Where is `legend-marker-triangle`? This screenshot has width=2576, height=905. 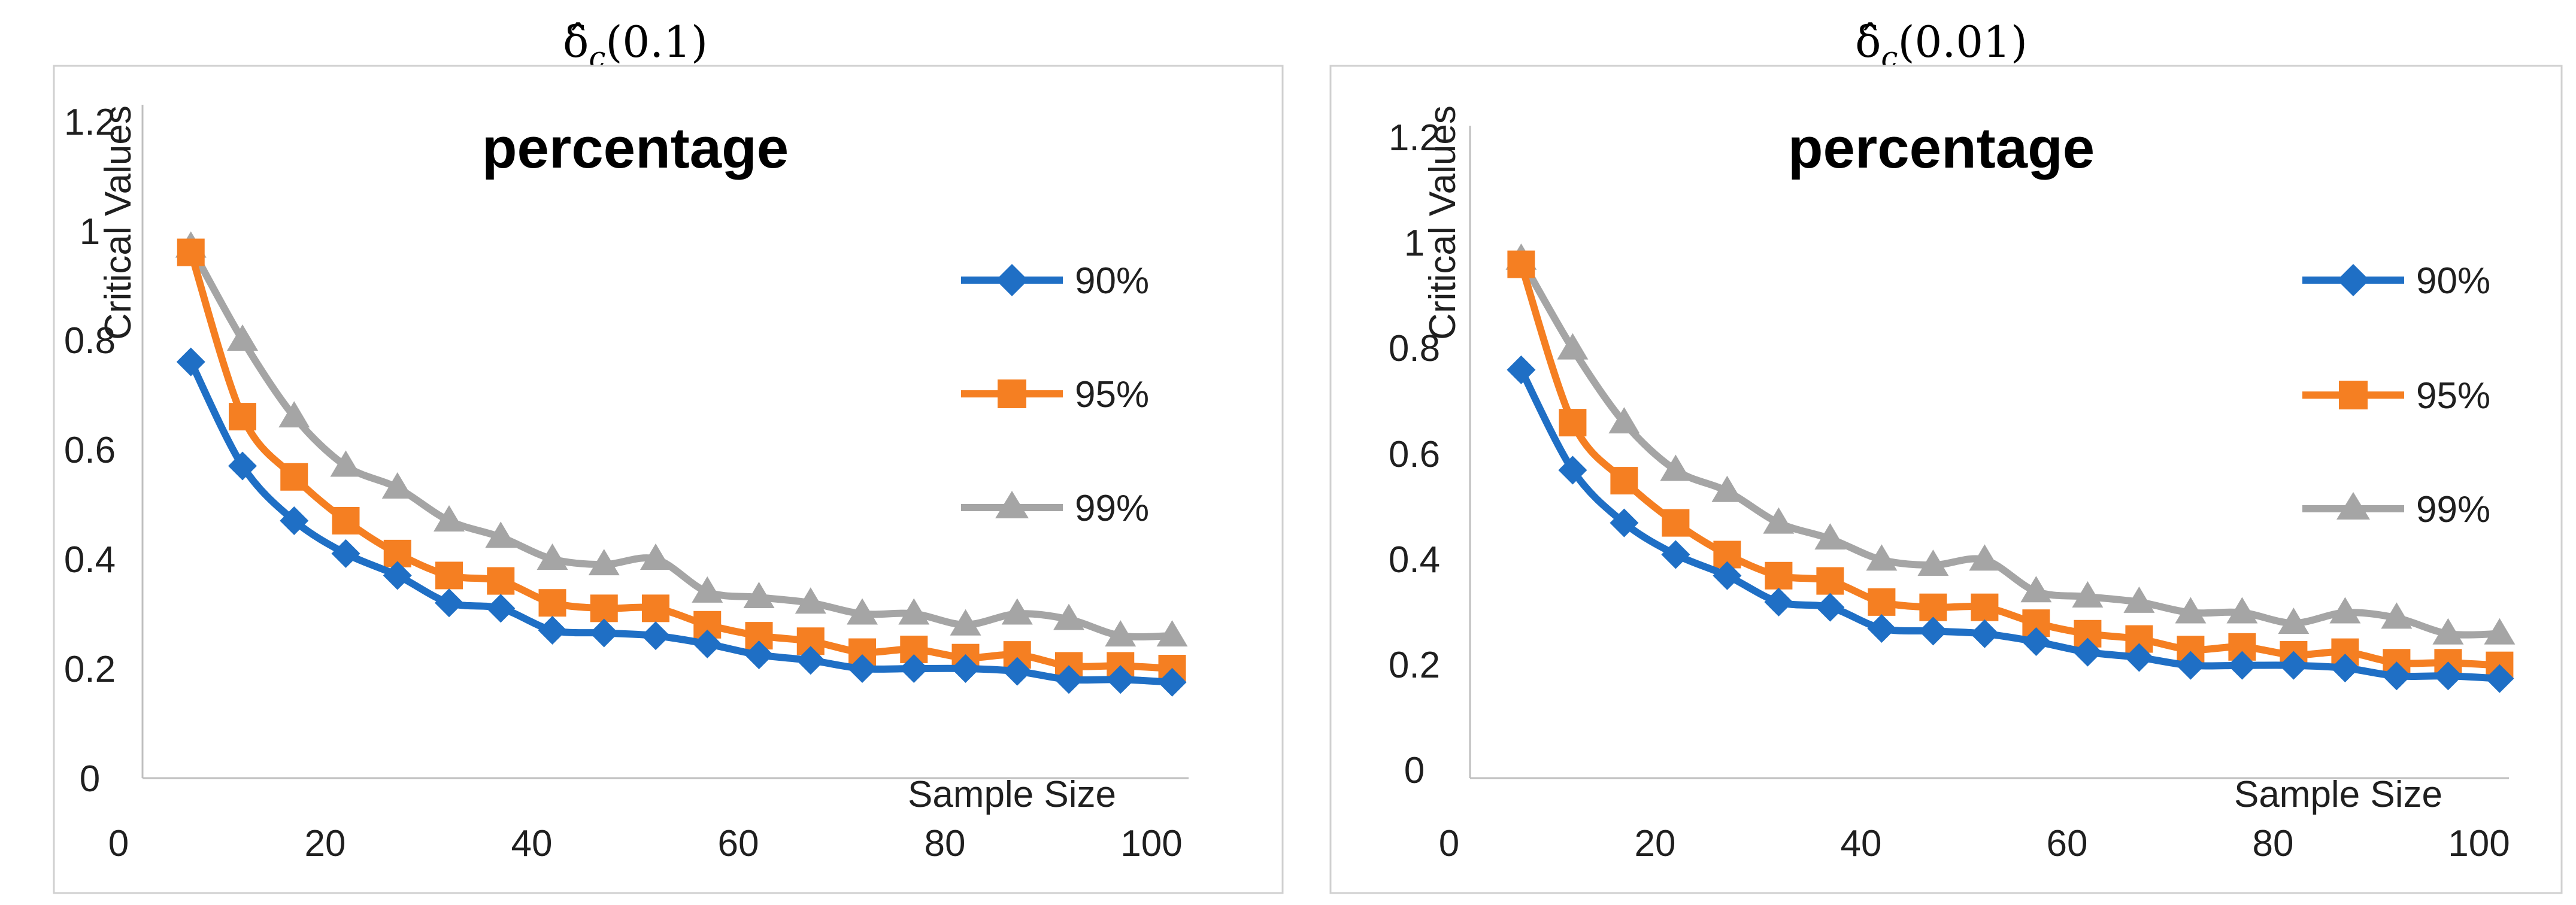 legend-marker-triangle is located at coordinates (1012, 504).